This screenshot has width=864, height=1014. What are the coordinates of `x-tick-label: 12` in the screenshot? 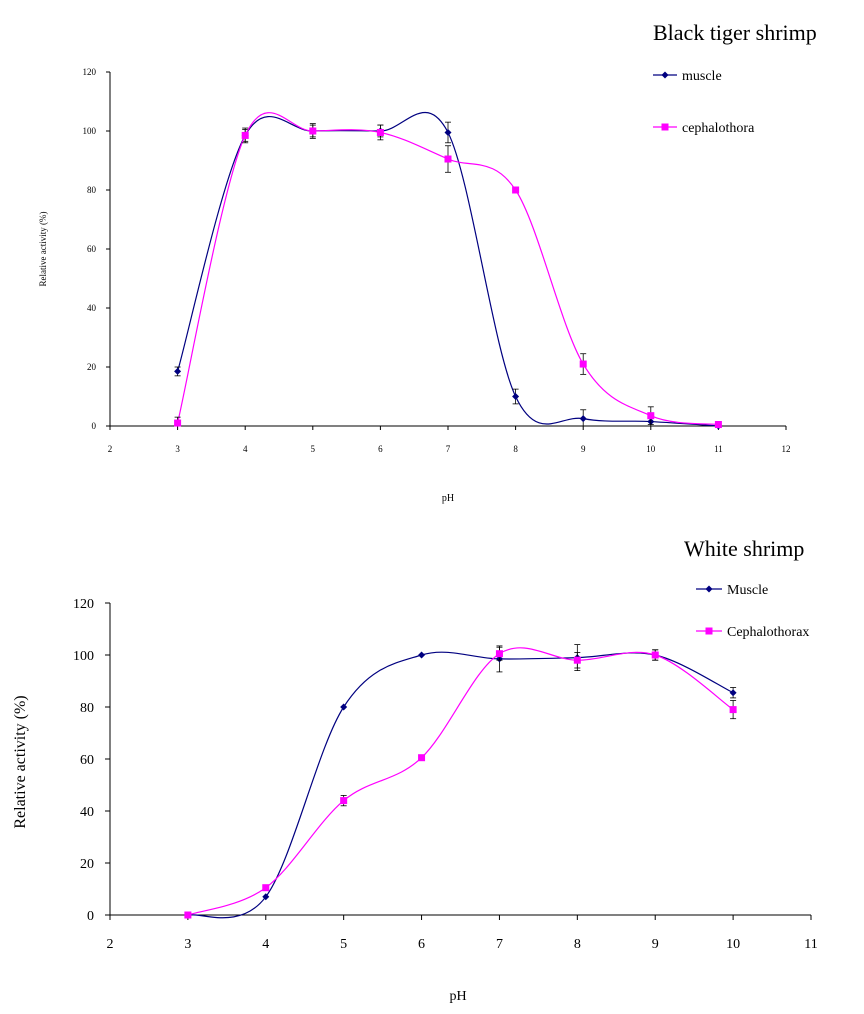 It's located at (786, 449).